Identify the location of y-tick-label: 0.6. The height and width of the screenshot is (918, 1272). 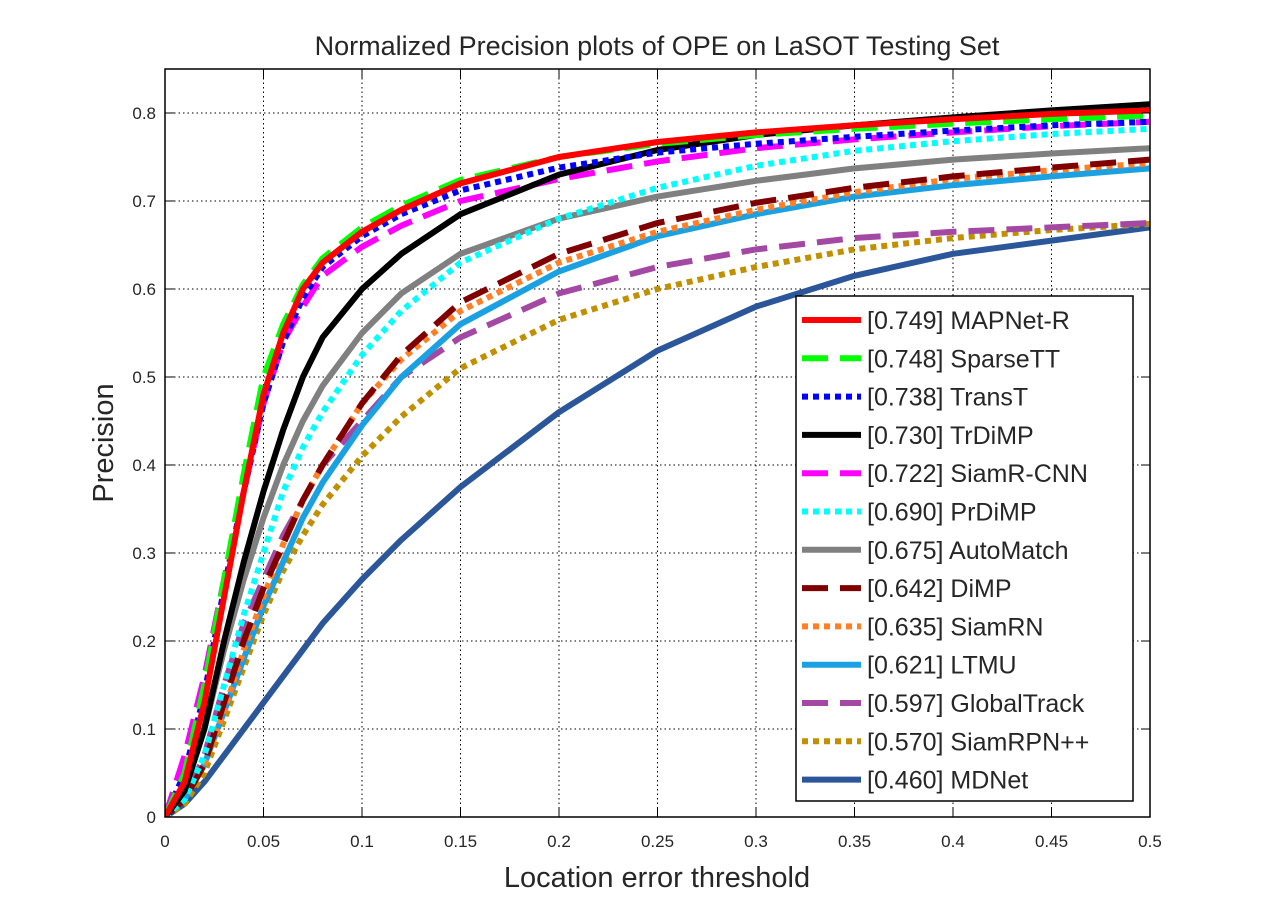
(144, 289).